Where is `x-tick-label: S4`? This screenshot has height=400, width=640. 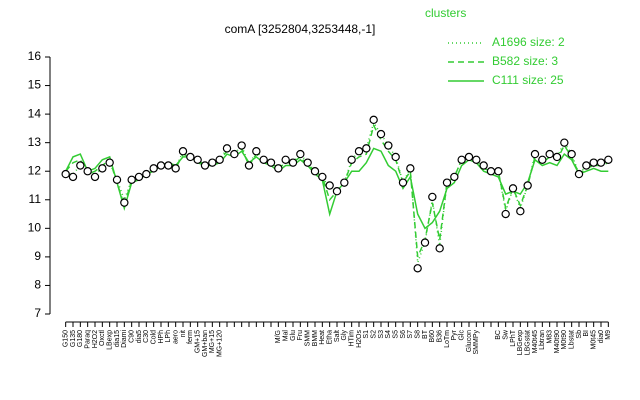
x-tick-label: S4 is located at coordinates (388, 334).